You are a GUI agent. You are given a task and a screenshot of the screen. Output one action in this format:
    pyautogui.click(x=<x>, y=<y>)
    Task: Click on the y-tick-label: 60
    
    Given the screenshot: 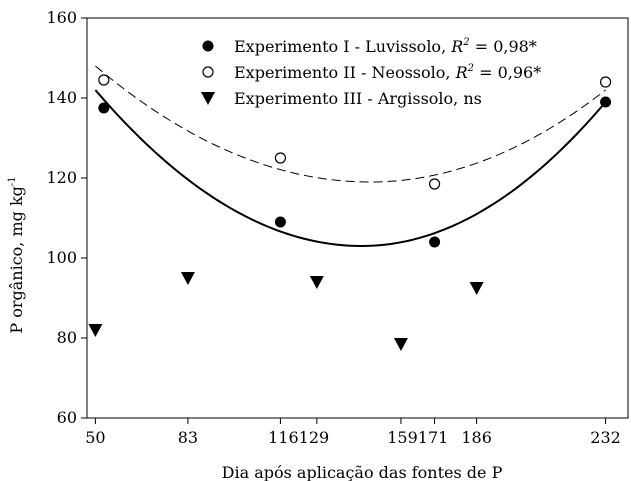 What is the action you would take?
    pyautogui.click(x=67, y=417)
    